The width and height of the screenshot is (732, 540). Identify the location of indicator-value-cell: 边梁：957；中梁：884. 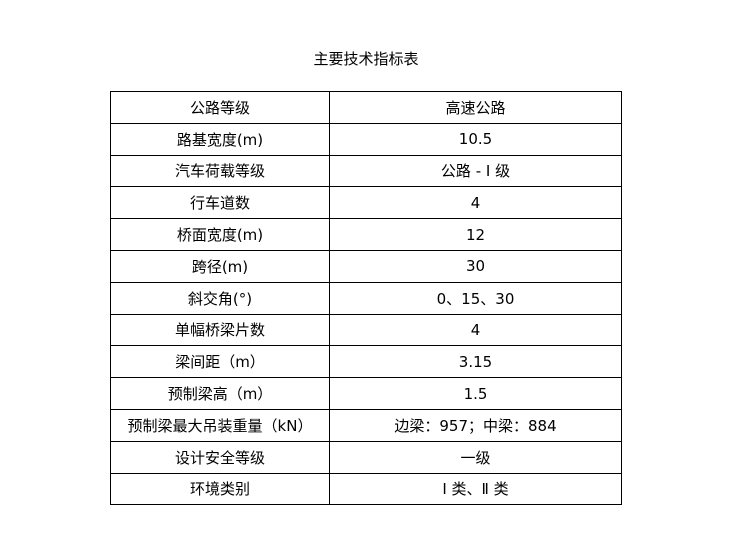
(475, 425).